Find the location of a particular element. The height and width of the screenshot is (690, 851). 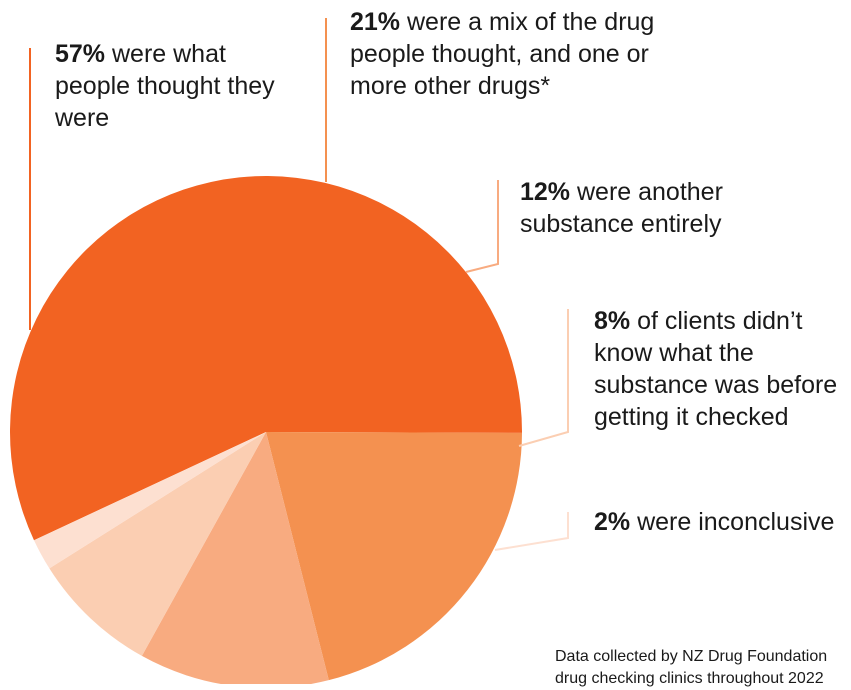

slice-percent: 2% is located at coordinates (612, 522).